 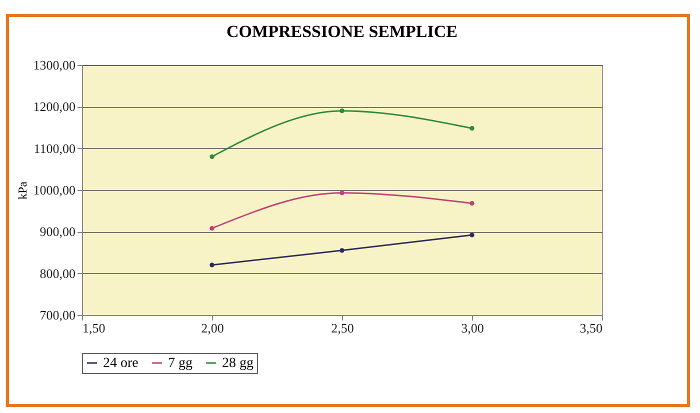 I want to click on legend-label: 7 gg, so click(x=180, y=363).